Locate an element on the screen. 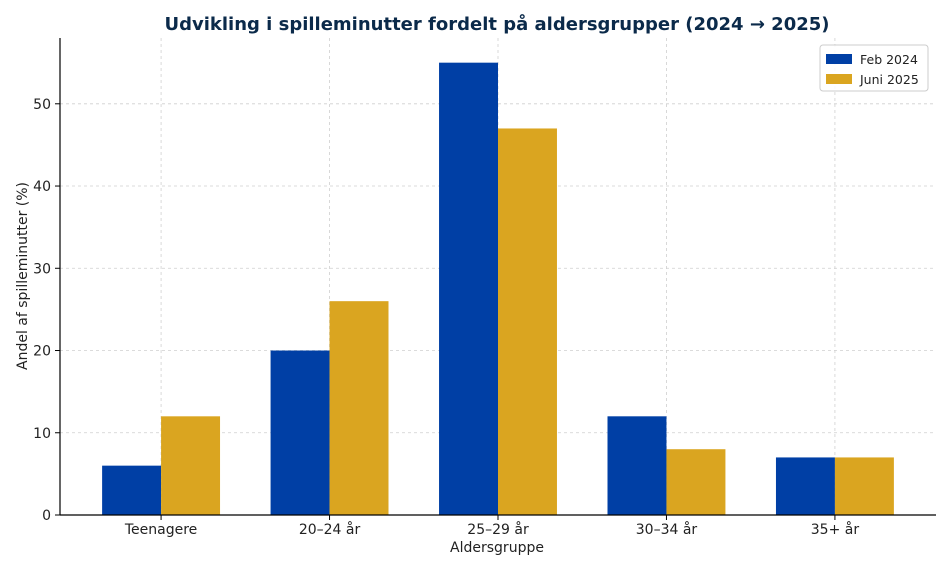 This screenshot has width=950, height=570. x-tick-label: 25–29 år is located at coordinates (498, 529).